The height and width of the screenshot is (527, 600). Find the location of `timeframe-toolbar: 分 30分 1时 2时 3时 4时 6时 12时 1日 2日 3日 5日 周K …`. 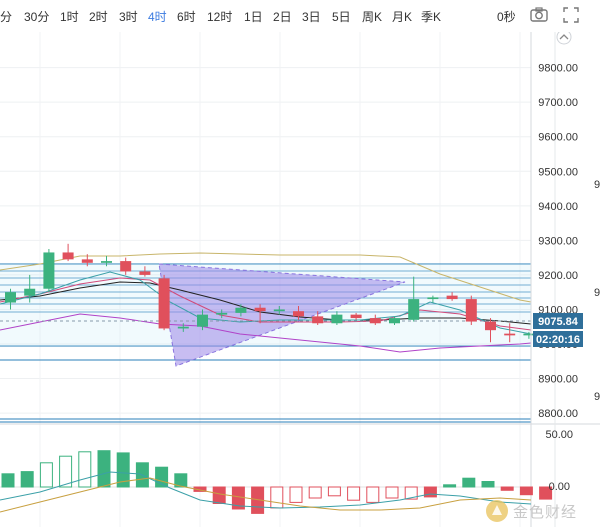

timeframe-toolbar: 分 30分 1时 2时 3时 4时 6时 12时 1日 2日 3日 5日 周K … is located at coordinates (300, 16).